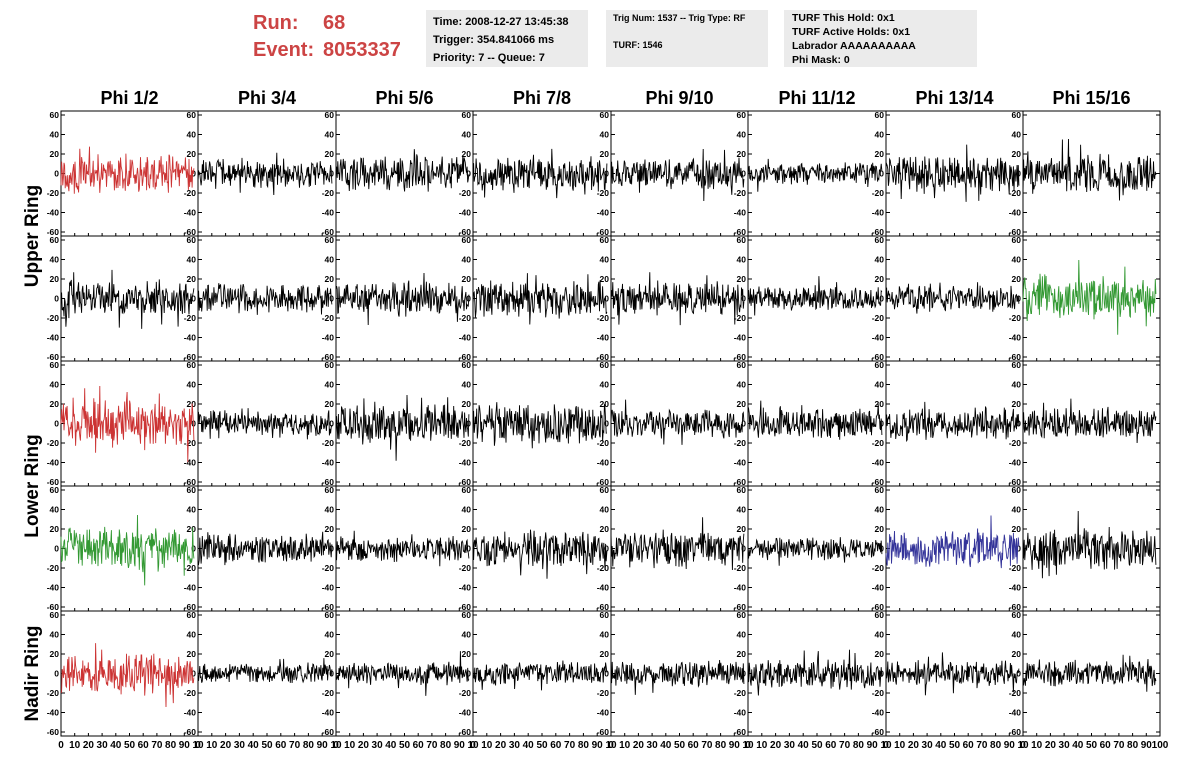  What do you see at coordinates (276, 23) in the screenshot?
I see `run-label: Run:` at bounding box center [276, 23].